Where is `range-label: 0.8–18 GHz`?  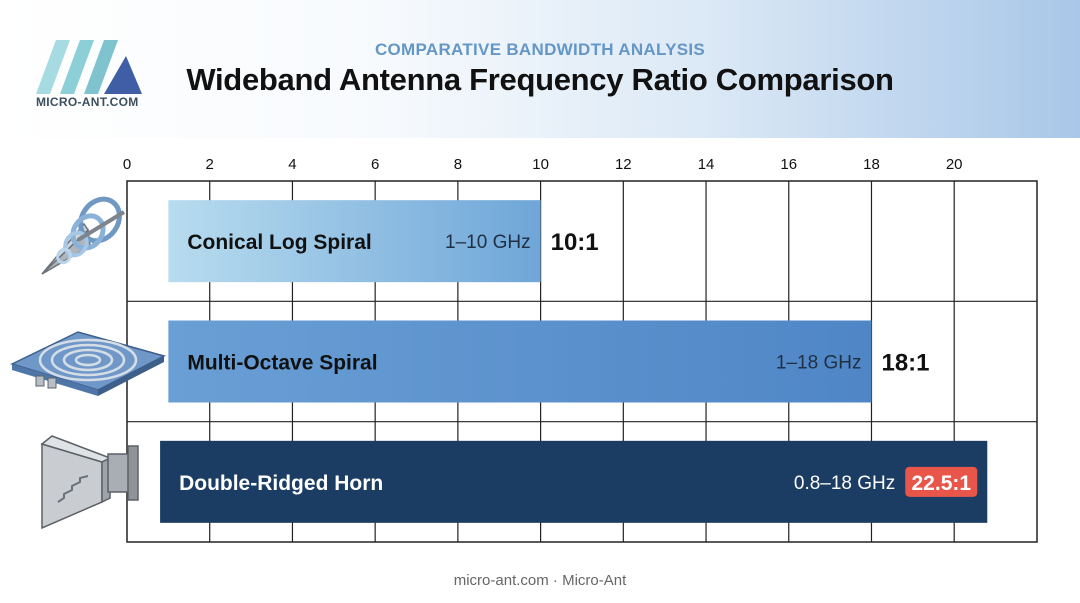 range-label: 0.8–18 GHz is located at coordinates (844, 483).